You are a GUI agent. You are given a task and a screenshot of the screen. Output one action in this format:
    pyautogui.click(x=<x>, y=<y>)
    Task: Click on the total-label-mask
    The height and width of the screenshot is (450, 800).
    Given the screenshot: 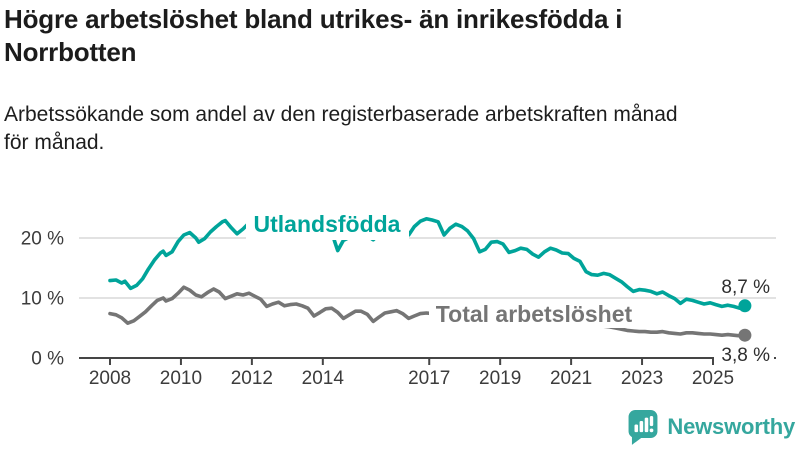 What is the action you would take?
    pyautogui.click(x=534, y=314)
    